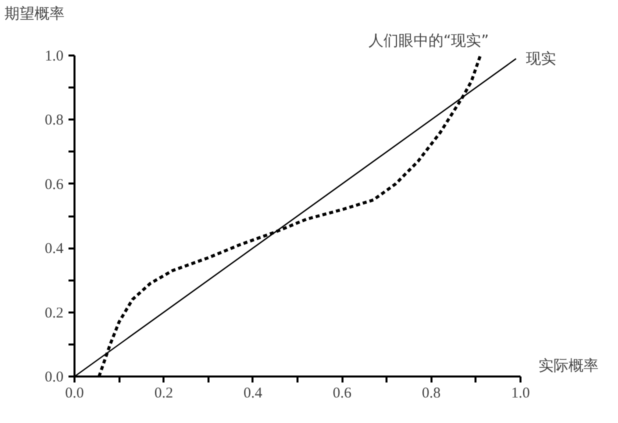 Image resolution: width=618 pixels, height=423 pixels. I want to click on y-tick-label: 0.4, so click(54, 249).